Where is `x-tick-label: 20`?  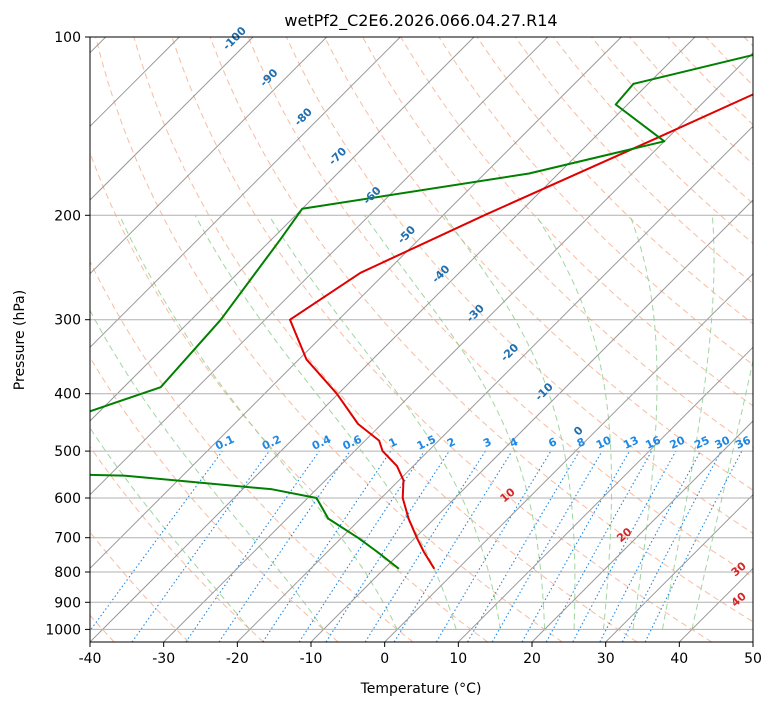
x-tick-label: 20 is located at coordinates (532, 659).